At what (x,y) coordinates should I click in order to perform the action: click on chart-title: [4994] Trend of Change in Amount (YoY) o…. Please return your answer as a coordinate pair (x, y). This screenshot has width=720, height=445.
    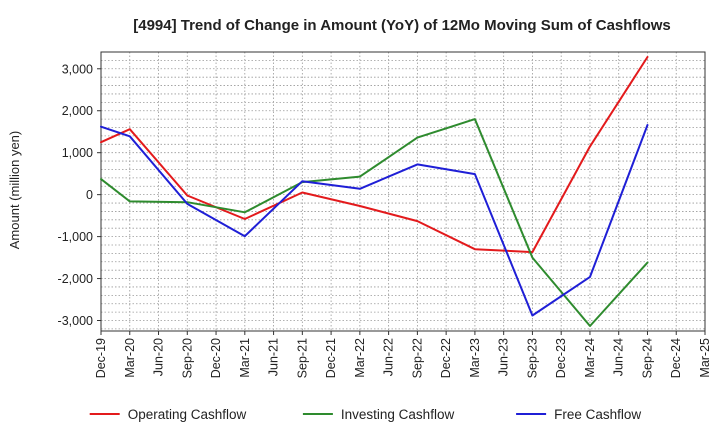
    Looking at the image, I should click on (402, 25).